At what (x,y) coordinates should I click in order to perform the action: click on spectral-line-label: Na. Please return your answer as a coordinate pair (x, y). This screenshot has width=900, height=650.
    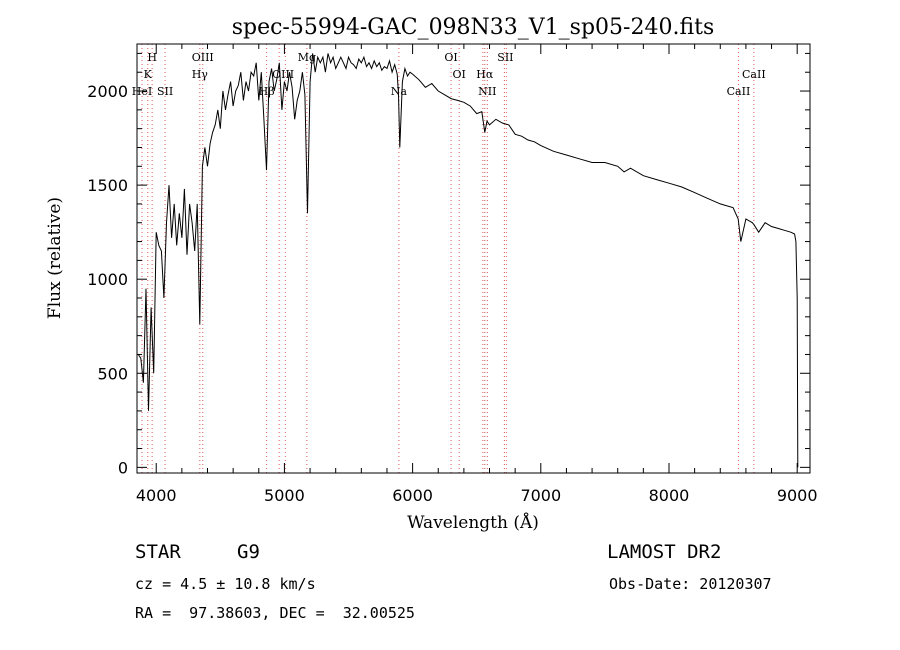
    Looking at the image, I should click on (399, 91).